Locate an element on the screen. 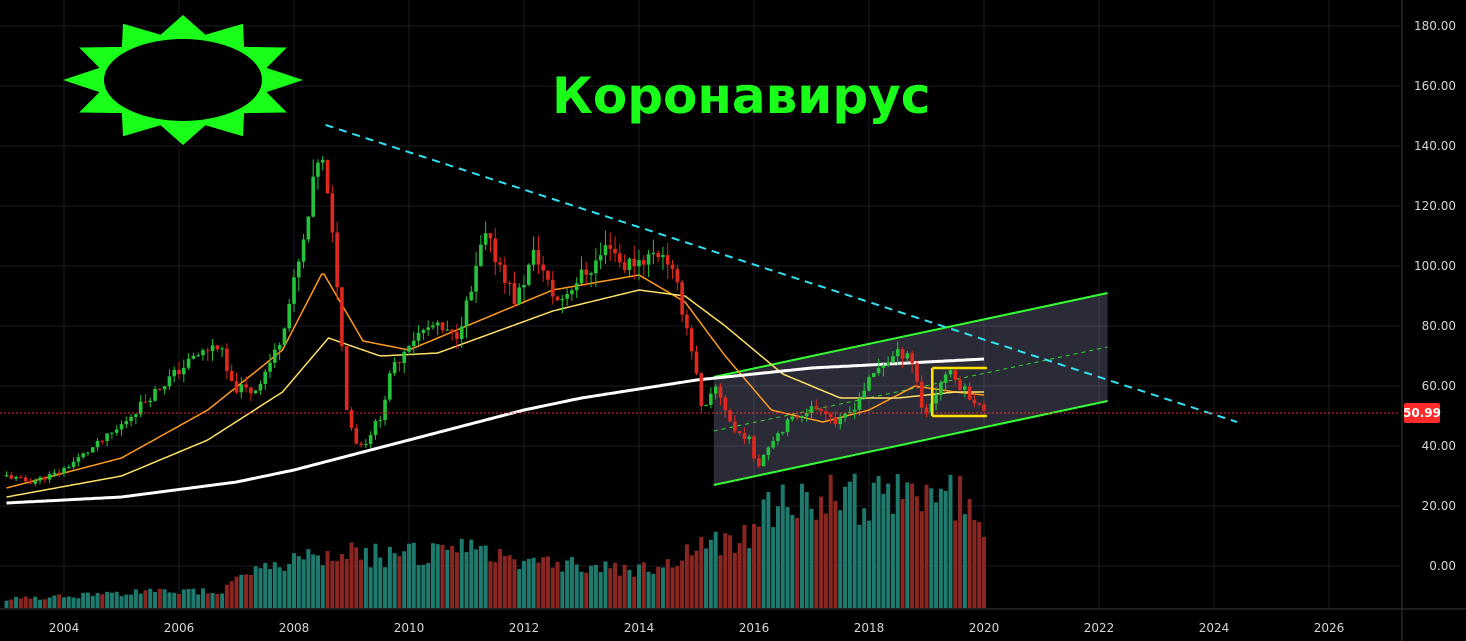  y-tick-label: 100.00 is located at coordinates (1435, 266).